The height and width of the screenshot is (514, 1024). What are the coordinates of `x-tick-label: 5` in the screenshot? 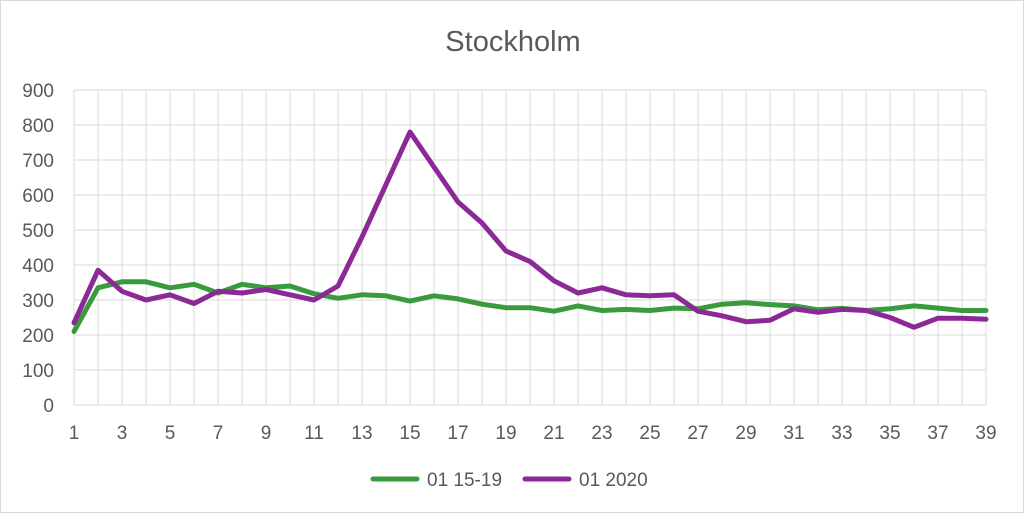 It's located at (170, 433).